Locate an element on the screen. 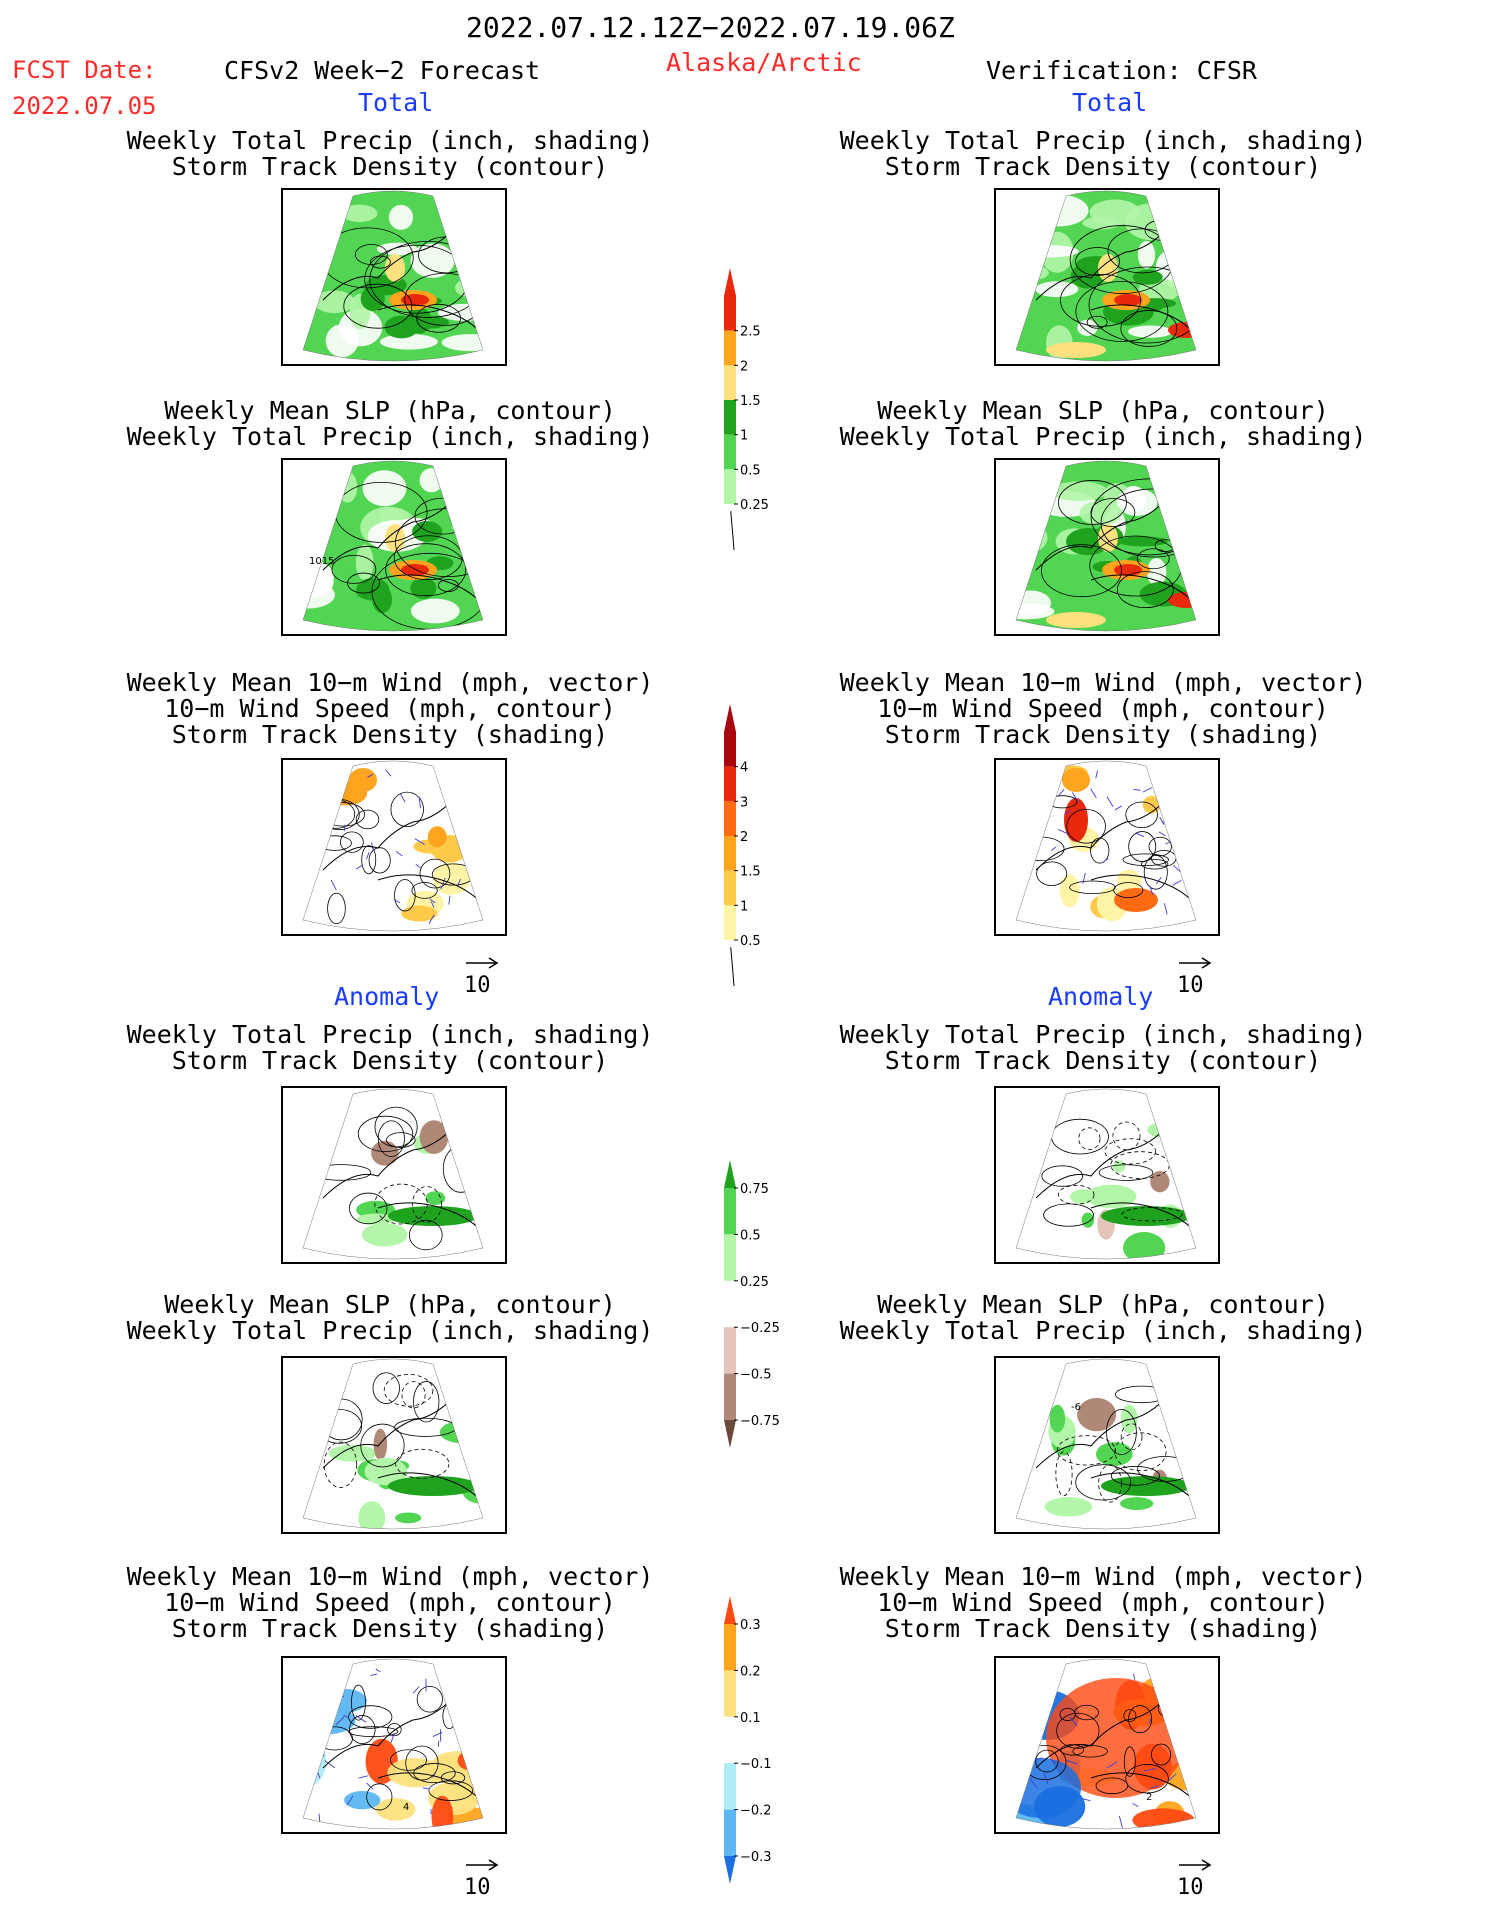  colorbar-tick-label: 3 is located at coordinates (744, 802).